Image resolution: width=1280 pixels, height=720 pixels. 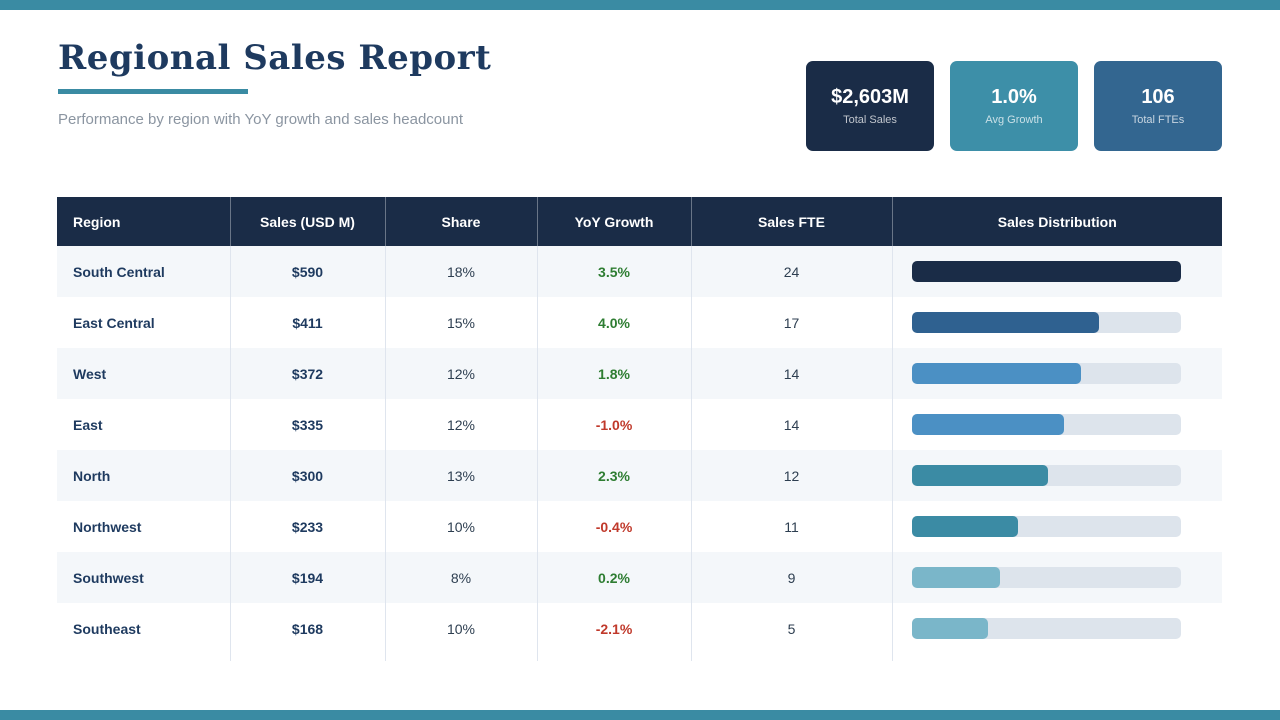 I want to click on kpi-avg-growth: 1.0% Avg Growth, so click(x=1014, y=106).